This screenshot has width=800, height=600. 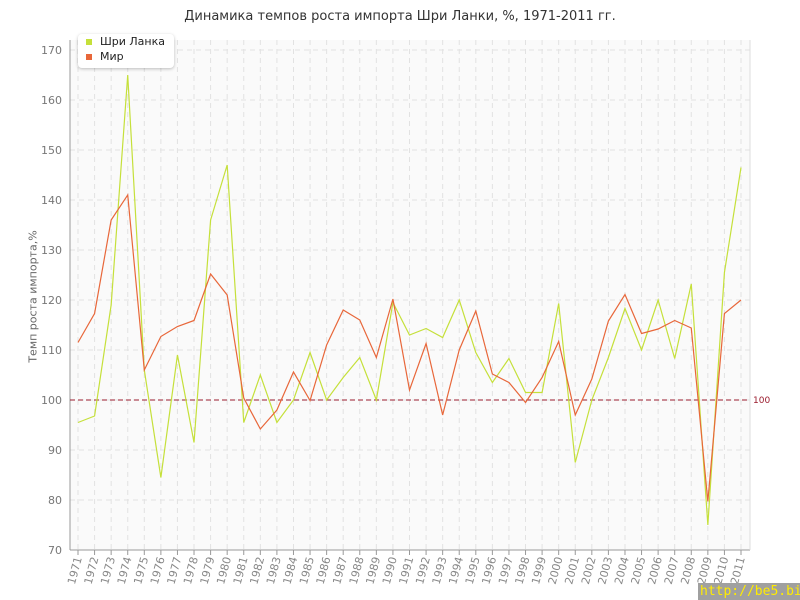 What do you see at coordinates (132, 41) in the screenshot?
I see `legend-label: Шри Ланка` at bounding box center [132, 41].